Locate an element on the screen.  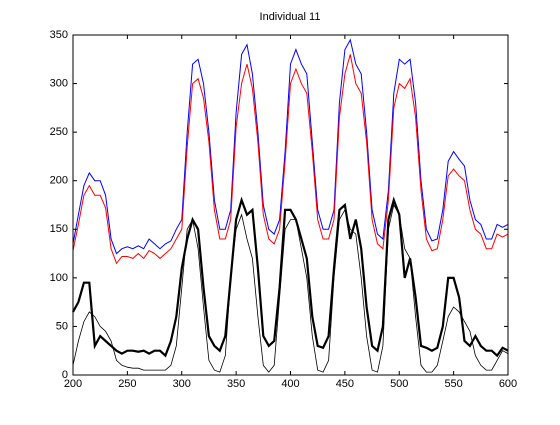
y-tick-label: 150 is located at coordinates (59, 229).